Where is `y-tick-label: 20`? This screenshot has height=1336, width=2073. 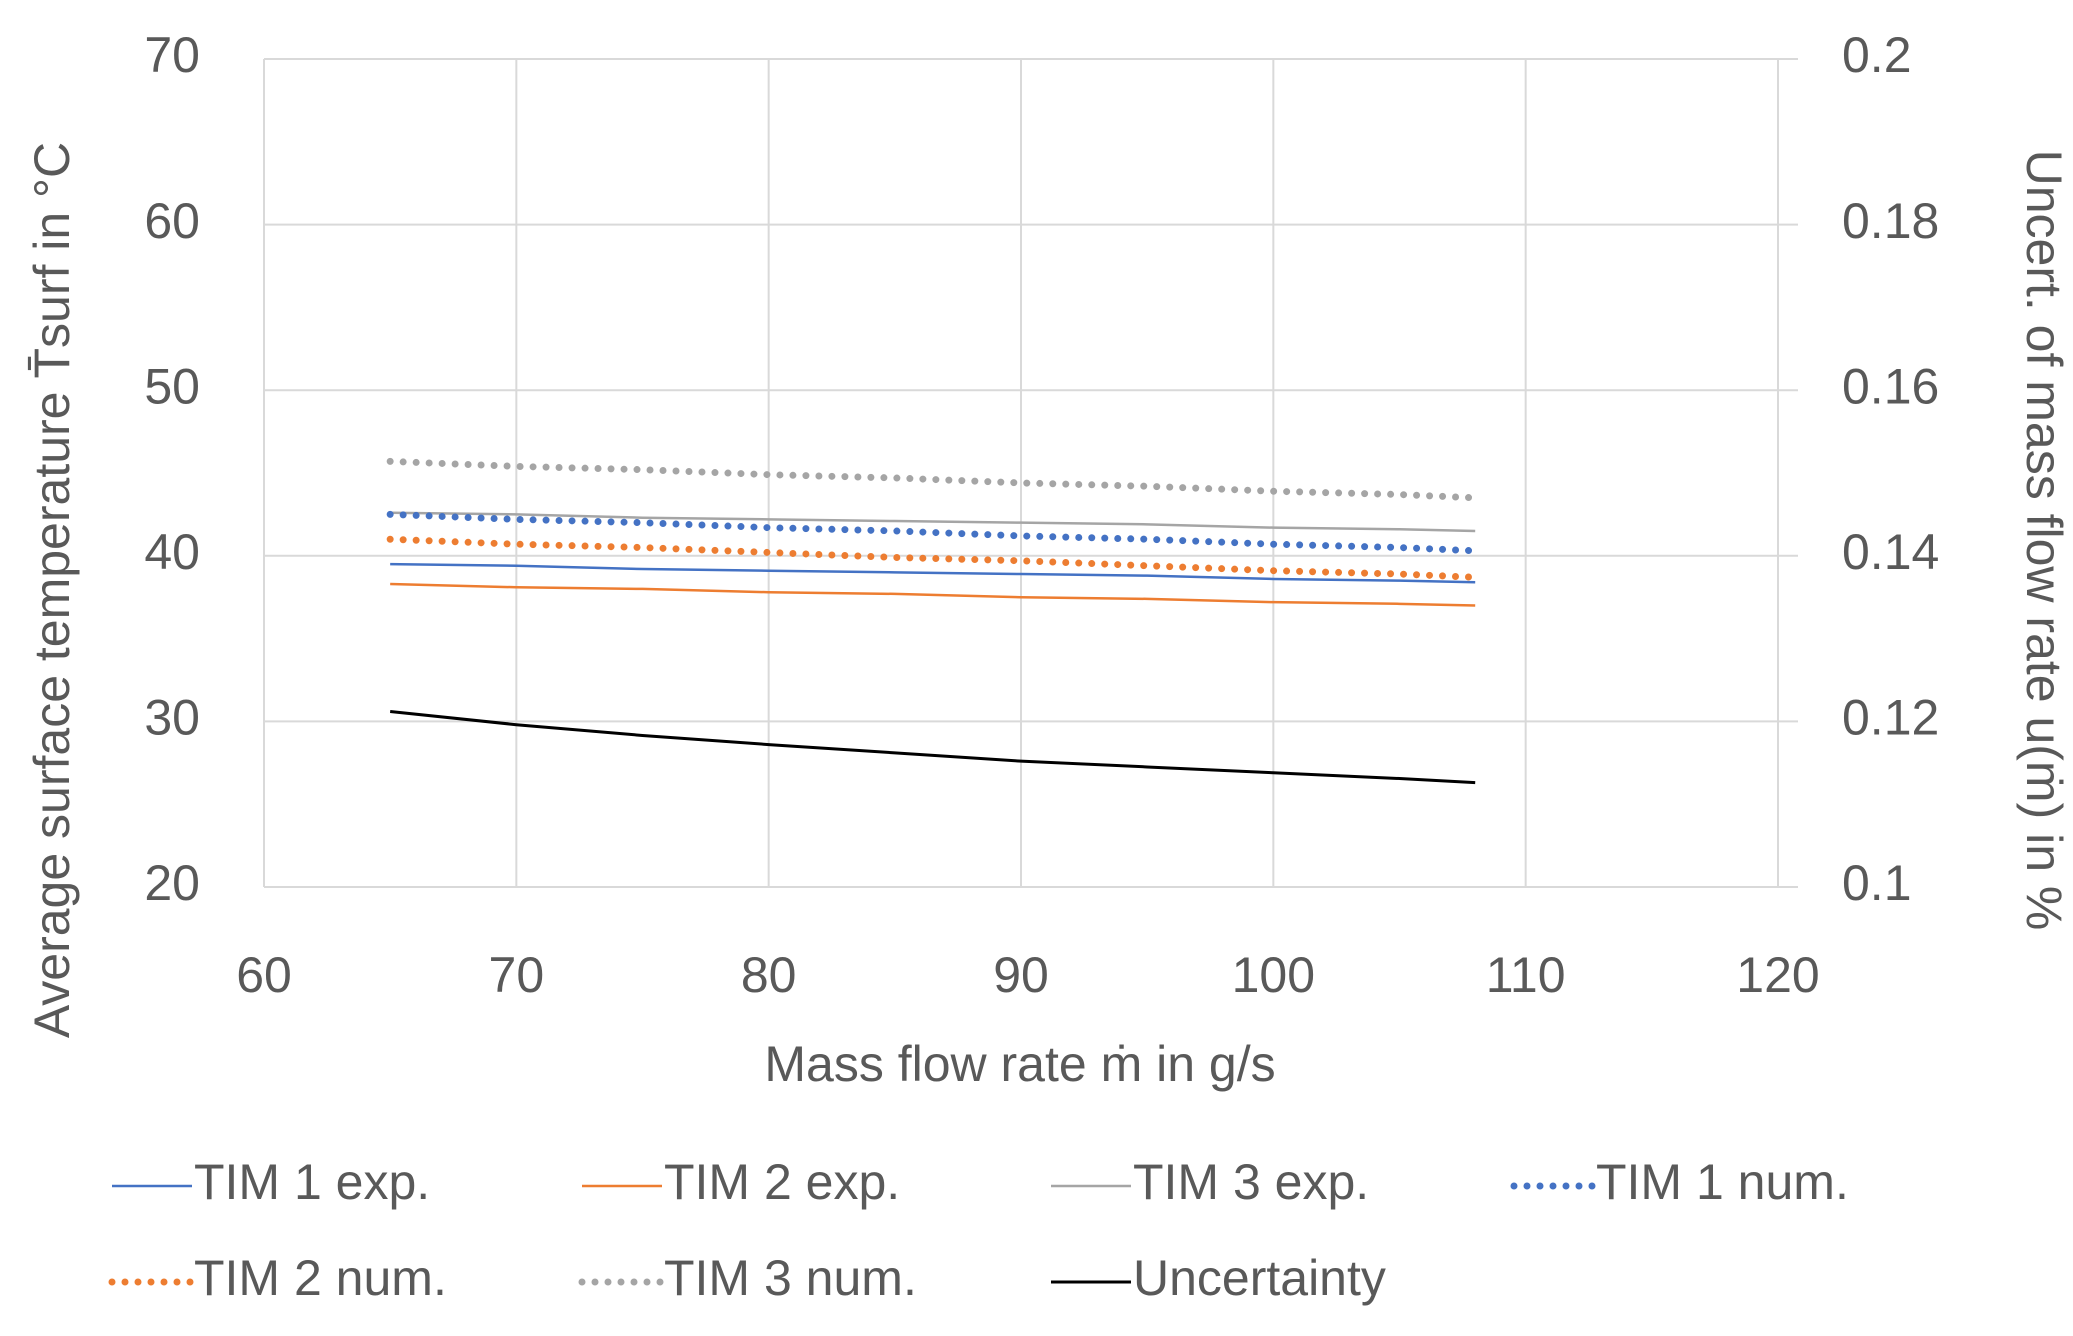 y-tick-label: 20 is located at coordinates (172, 883).